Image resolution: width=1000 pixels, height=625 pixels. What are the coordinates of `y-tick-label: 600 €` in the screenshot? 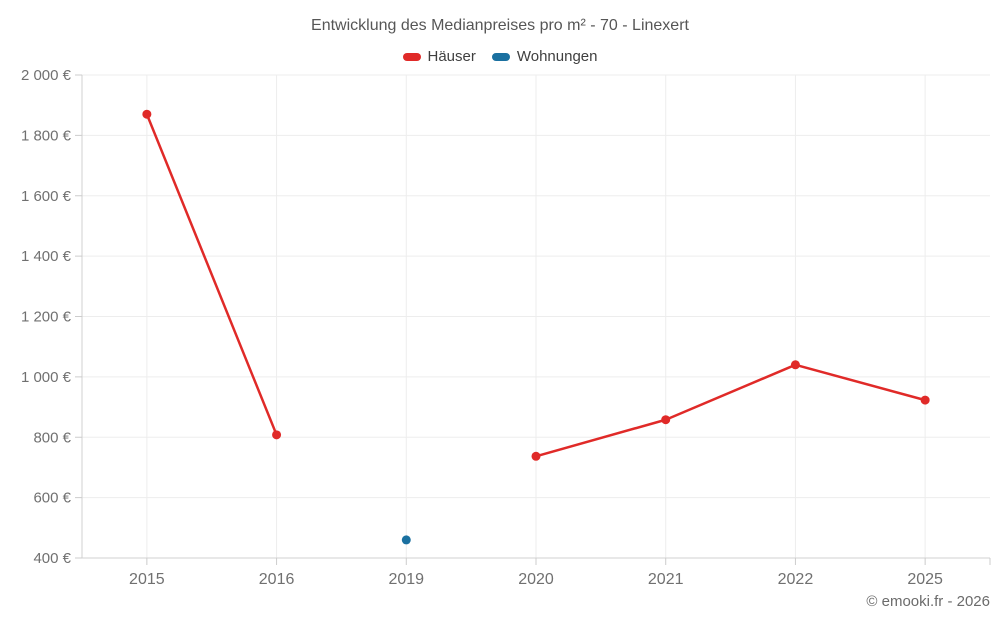 It's located at (52, 498).